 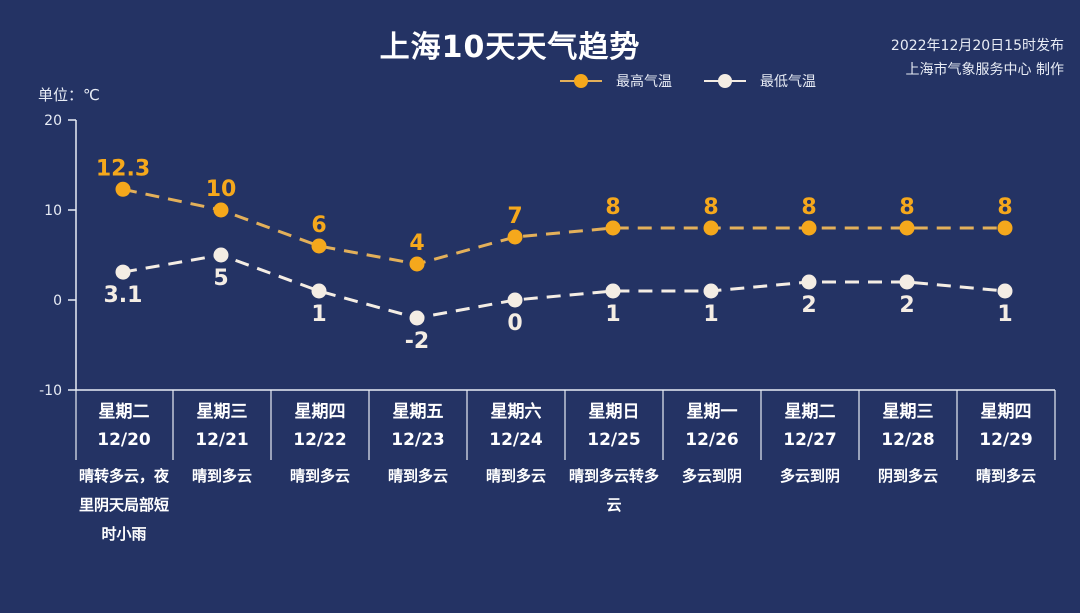 What do you see at coordinates (514, 216) in the screenshot?
I see `data-label: 7` at bounding box center [514, 216].